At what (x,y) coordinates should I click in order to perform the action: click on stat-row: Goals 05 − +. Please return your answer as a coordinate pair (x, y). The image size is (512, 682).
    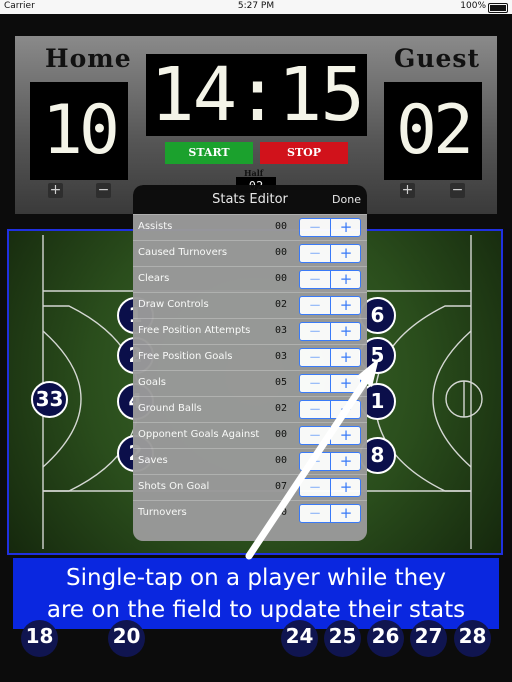
    Looking at the image, I should click on (250, 383).